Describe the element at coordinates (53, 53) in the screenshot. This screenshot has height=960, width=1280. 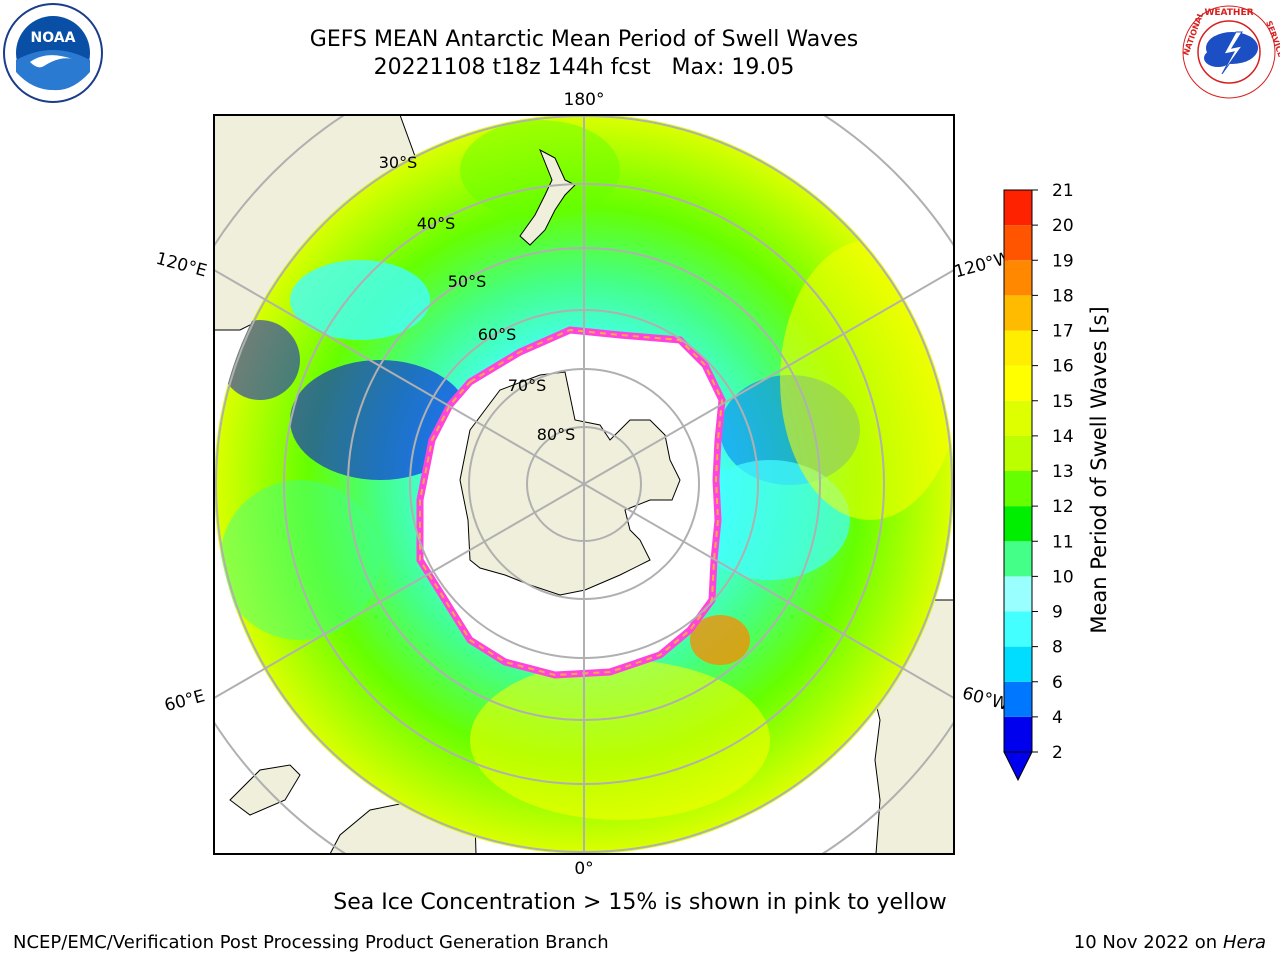
I see `noaa-logo: NOAA` at that location.